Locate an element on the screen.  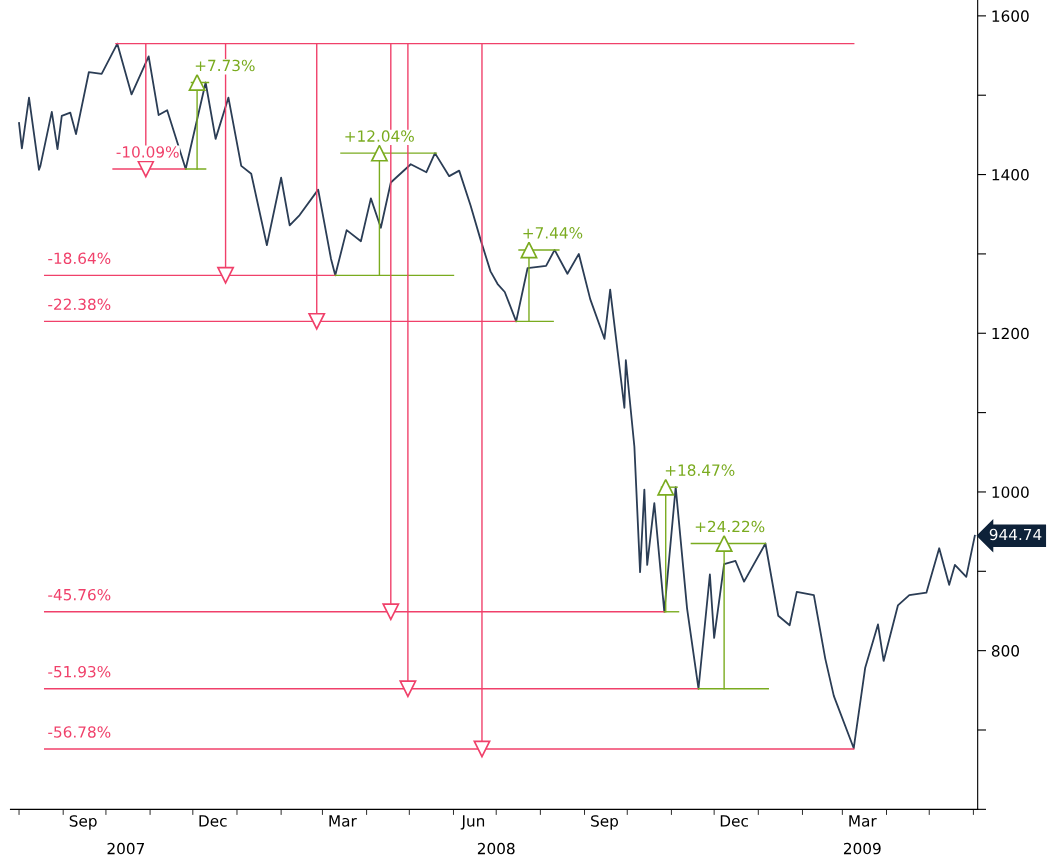
y-tick-label: 1000 is located at coordinates (1010, 492).